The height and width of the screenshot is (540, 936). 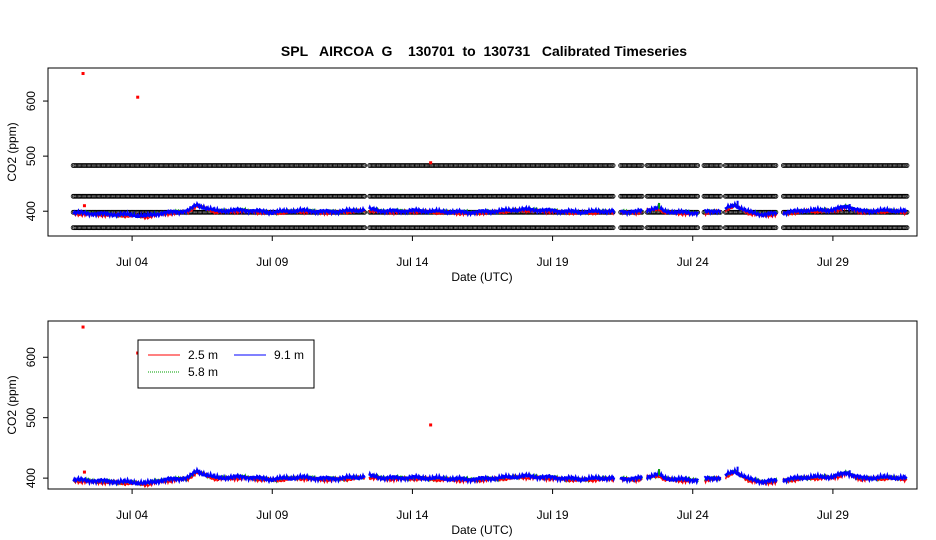 What do you see at coordinates (553, 515) in the screenshot?
I see `bottom-x-tick-label: Jul 19` at bounding box center [553, 515].